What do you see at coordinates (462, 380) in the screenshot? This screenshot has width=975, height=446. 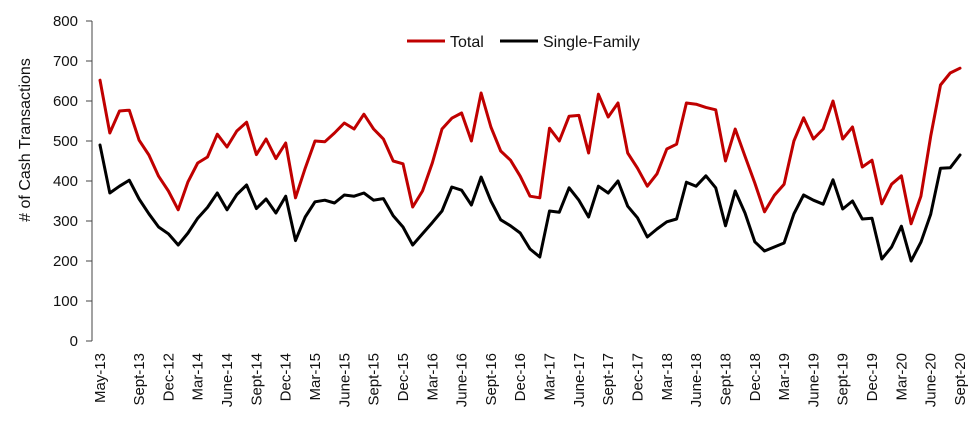 I see `x-tick-label: June-16` at bounding box center [462, 380].